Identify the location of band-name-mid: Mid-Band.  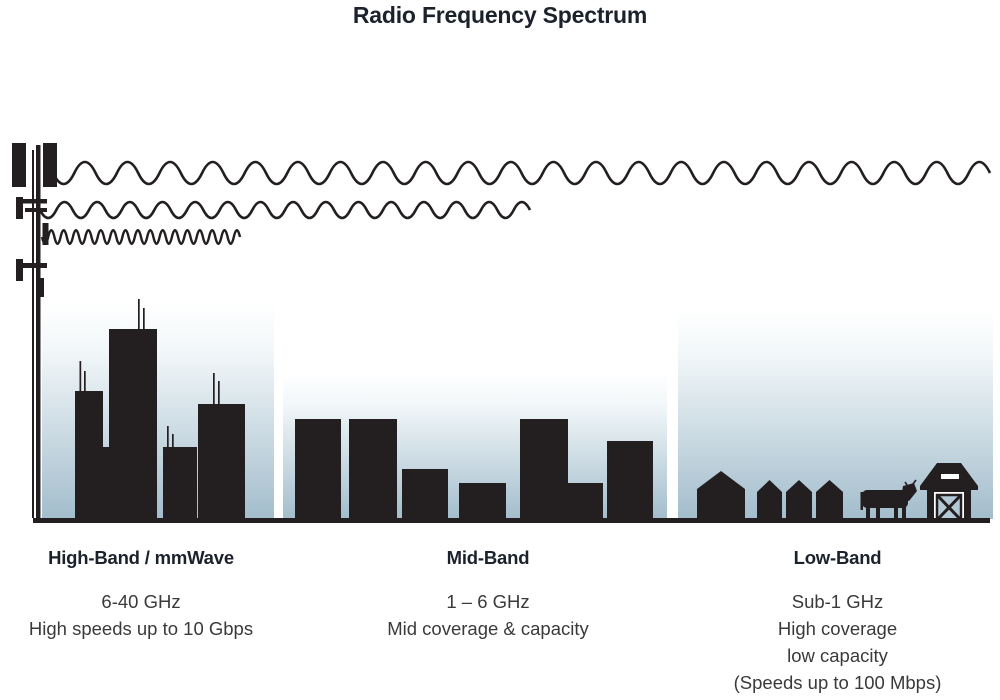
(488, 557).